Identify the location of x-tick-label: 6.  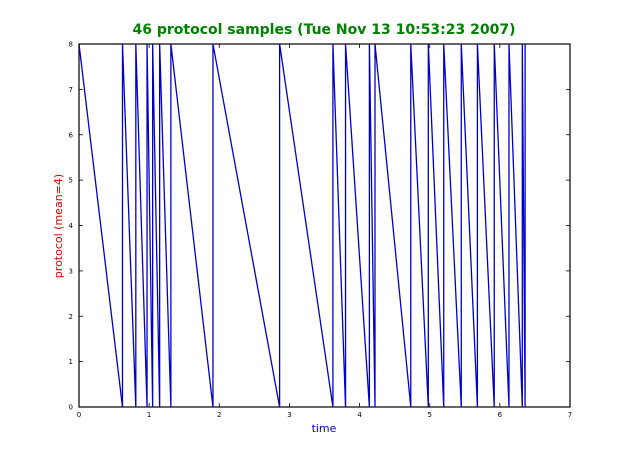
(500, 415).